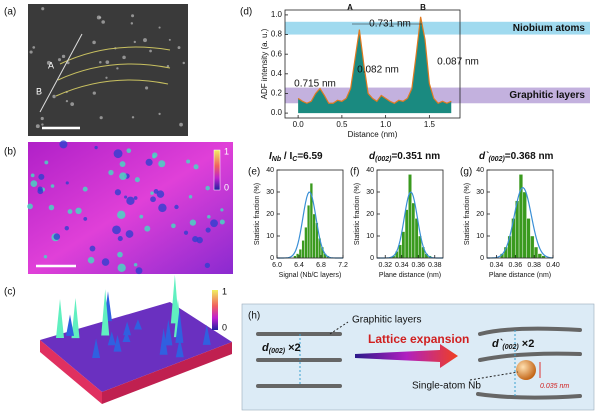  Describe the element at coordinates (370, 170) in the screenshot. I see `y-tick-label: 40` at that location.